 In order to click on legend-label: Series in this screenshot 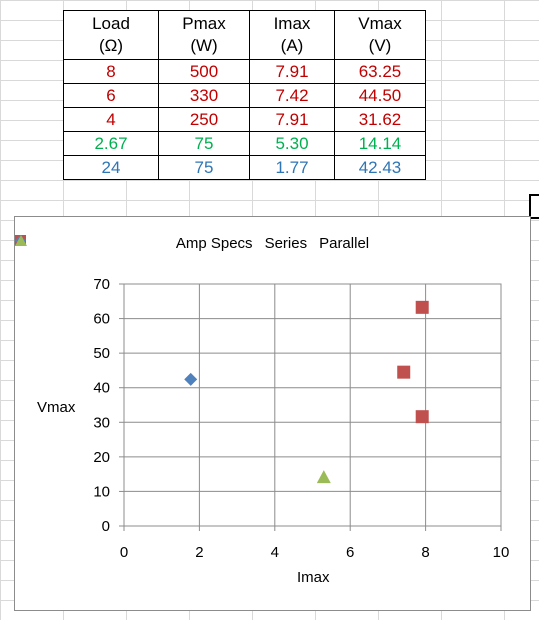, I will do `click(286, 243)`.